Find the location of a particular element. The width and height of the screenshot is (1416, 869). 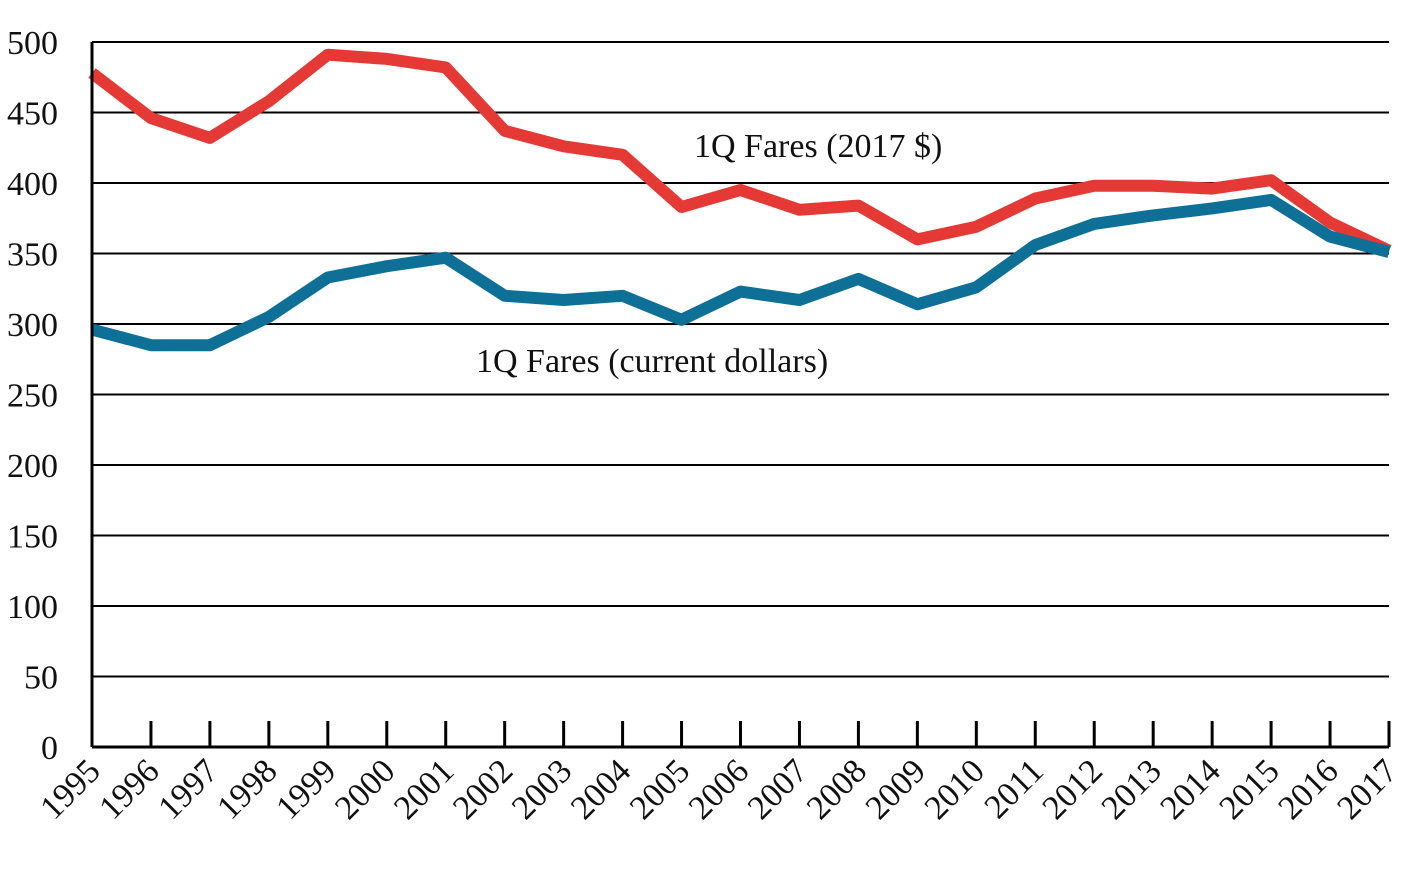

x-tick-label: 1997 is located at coordinates (188, 789).